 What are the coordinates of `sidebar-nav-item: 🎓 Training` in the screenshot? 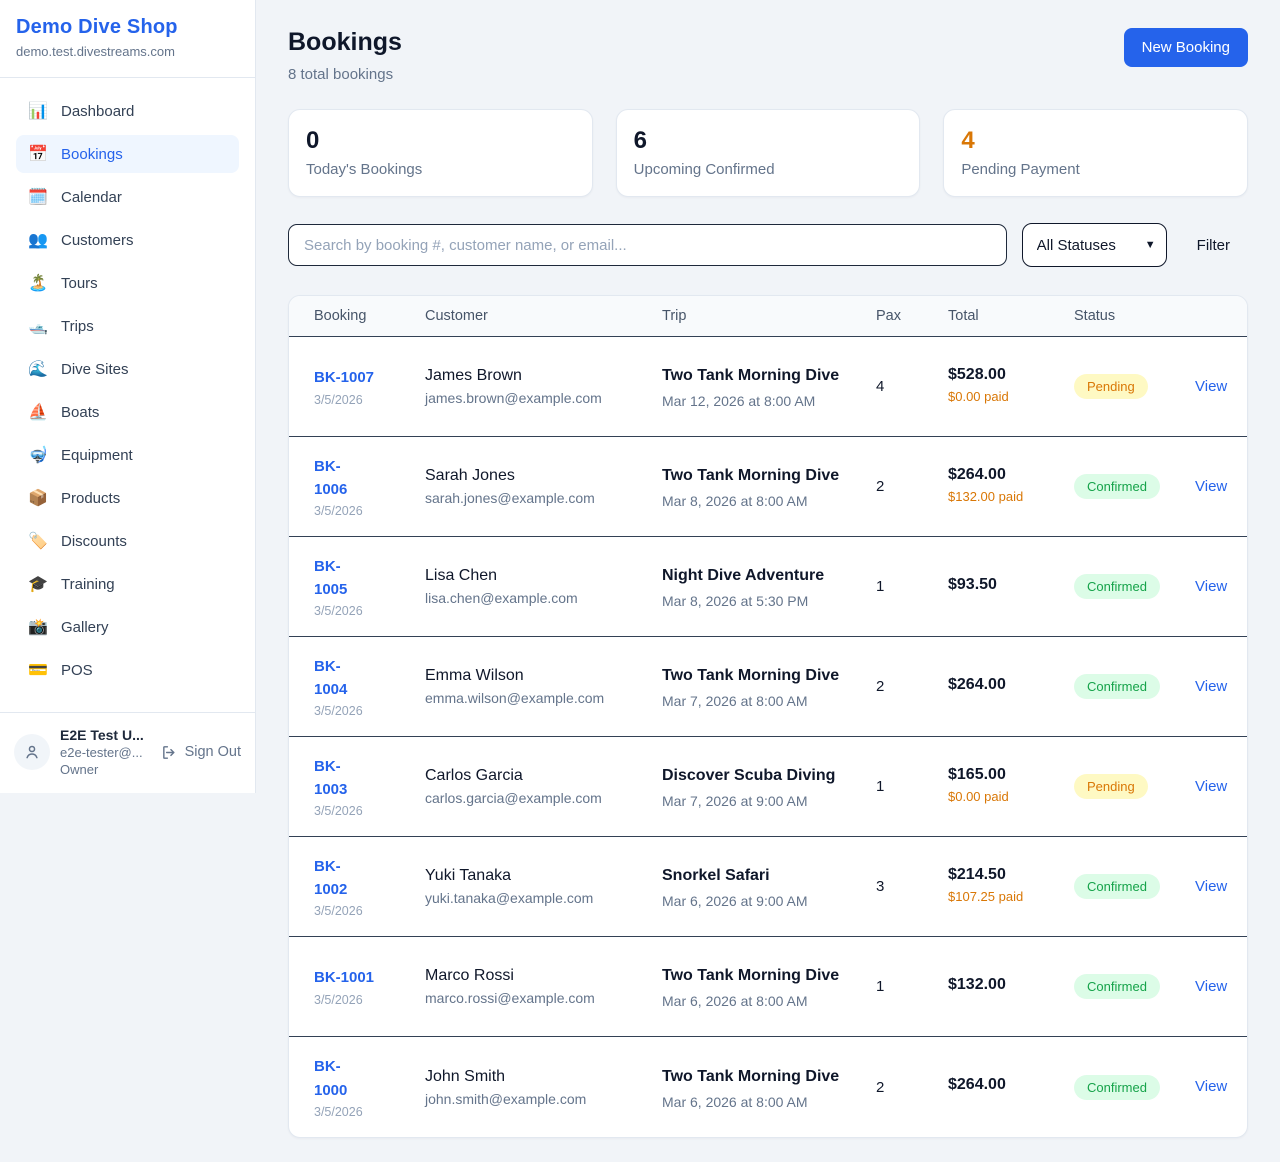 It's located at (127, 584).